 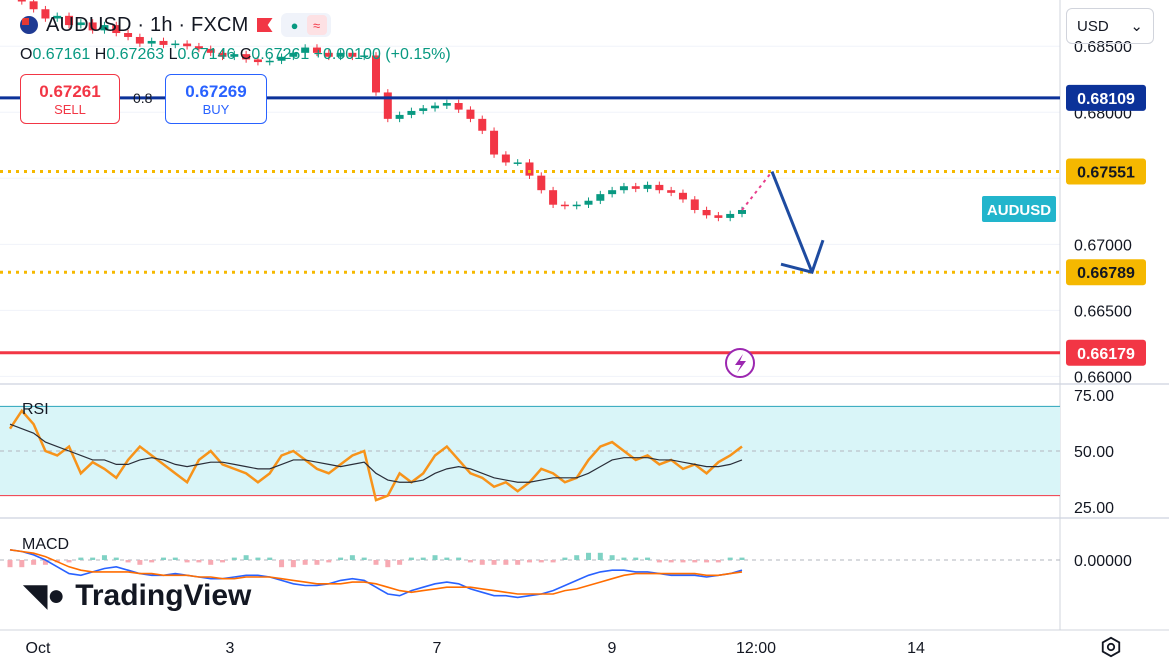 What do you see at coordinates (1103, 377) in the screenshot?
I see `price-tick-label: 0.66000` at bounding box center [1103, 377].